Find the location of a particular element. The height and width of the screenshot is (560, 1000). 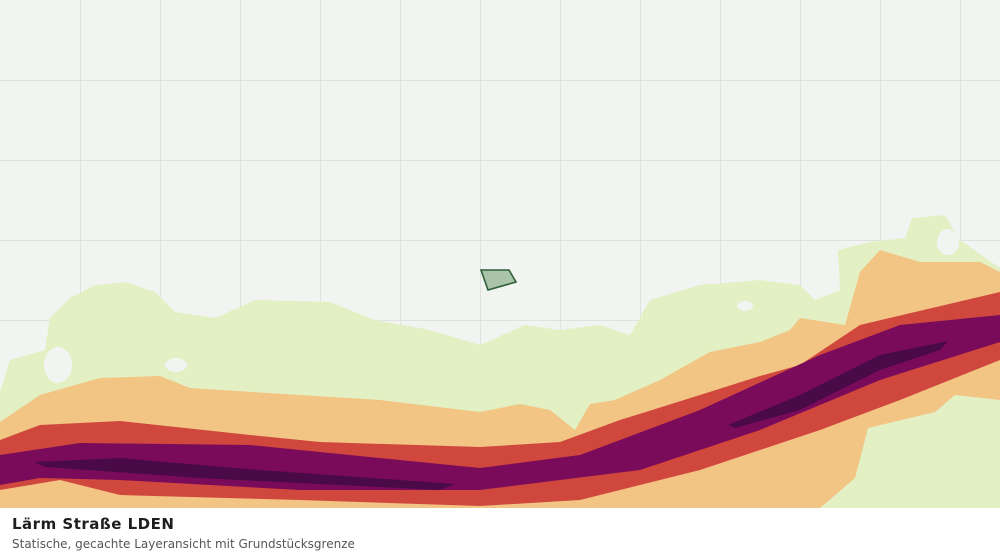

caption-title: Lärm Straße LDEN is located at coordinates (93, 524).